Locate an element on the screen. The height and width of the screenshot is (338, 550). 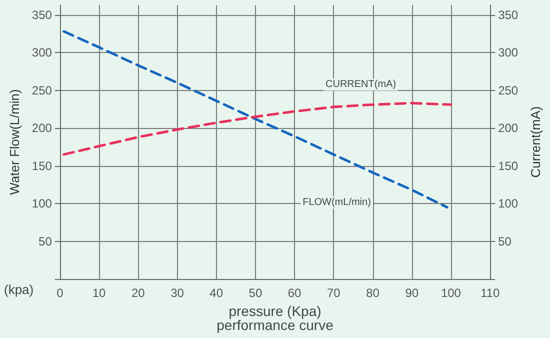
x-tick-label: 10 is located at coordinates (99, 293).